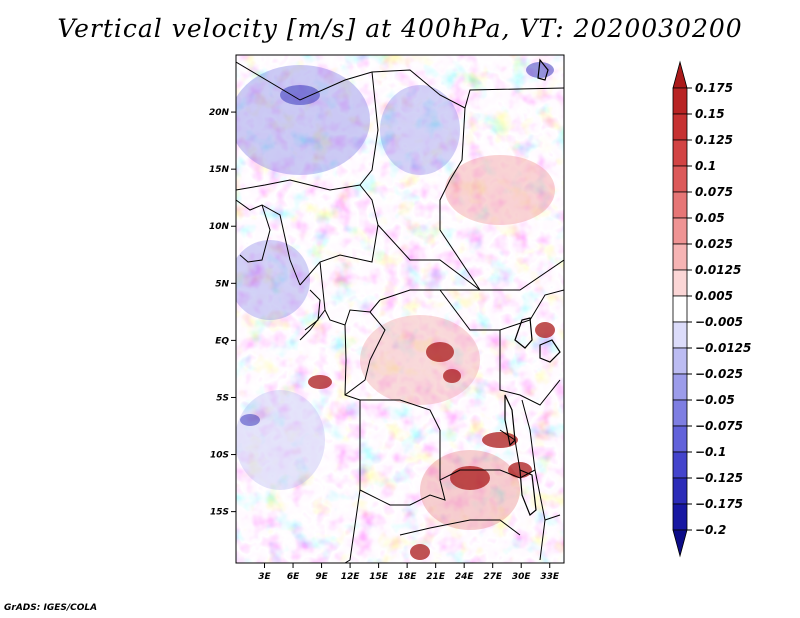  I want to click on lon-tick-label: 30E, so click(522, 577).